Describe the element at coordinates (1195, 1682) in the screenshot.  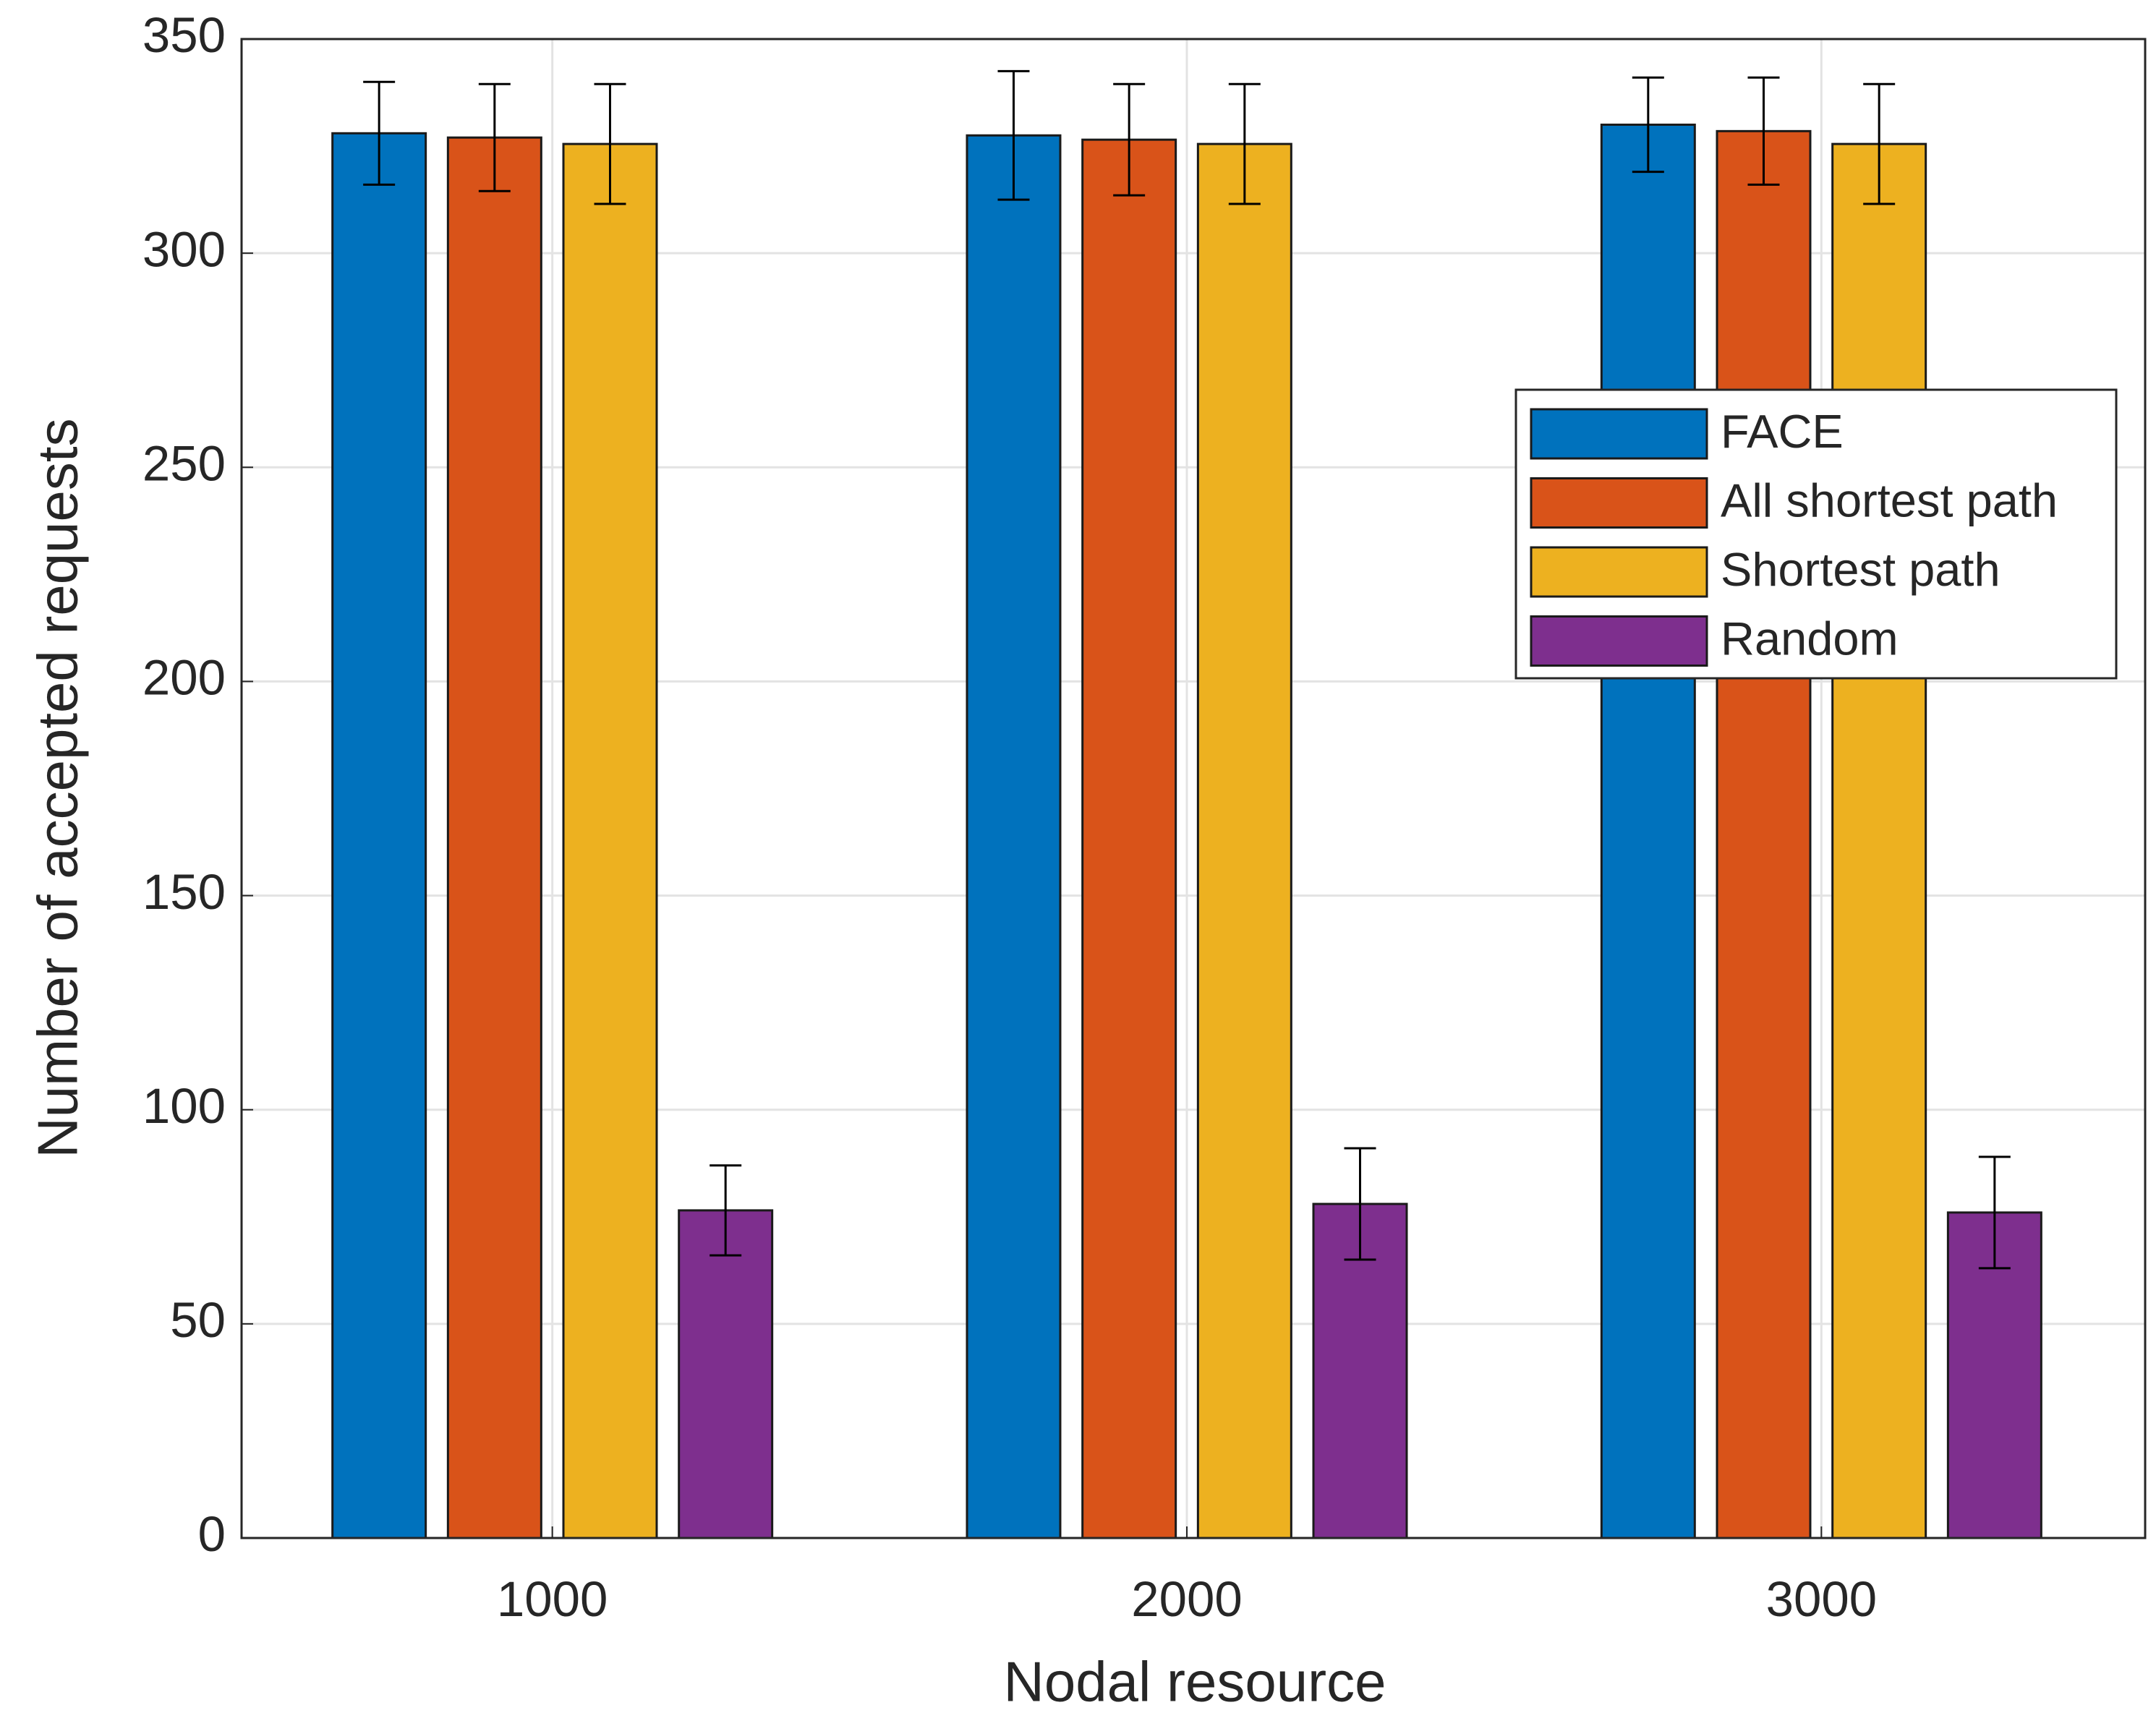
I see `x-axis-label: Nodal resource` at that location.